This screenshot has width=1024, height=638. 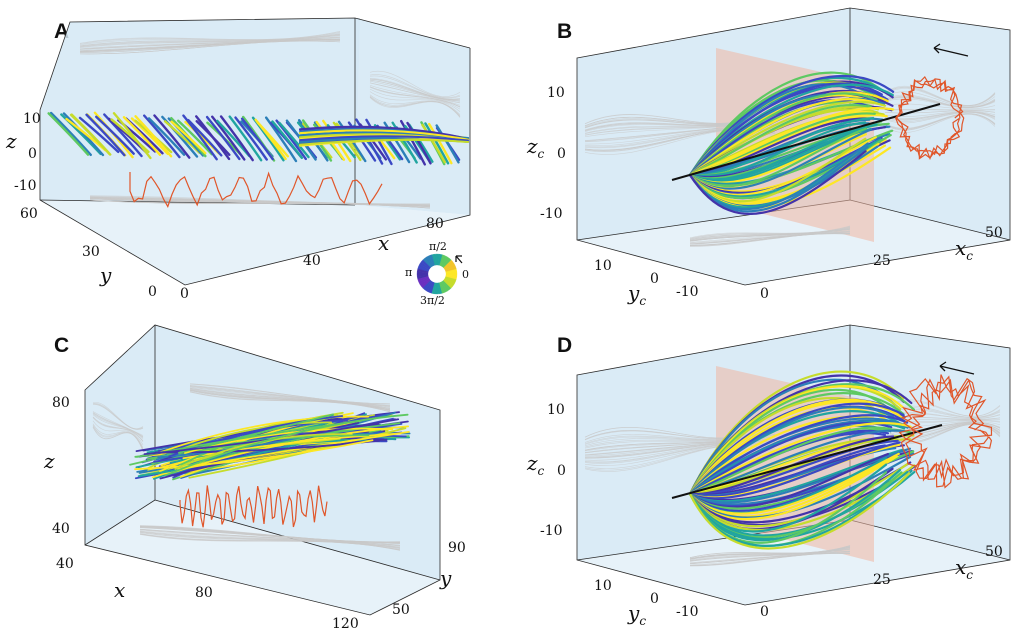 What do you see at coordinates (65, 564) in the screenshot?
I see `panel-c-xtick: 40` at bounding box center [65, 564].